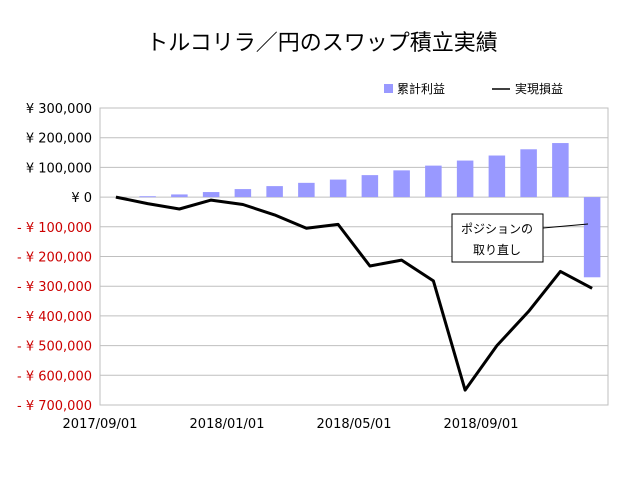 The image size is (640, 480). Describe the element at coordinates (473, 88) in the screenshot. I see `legend: 累計利益 実現損益` at that location.